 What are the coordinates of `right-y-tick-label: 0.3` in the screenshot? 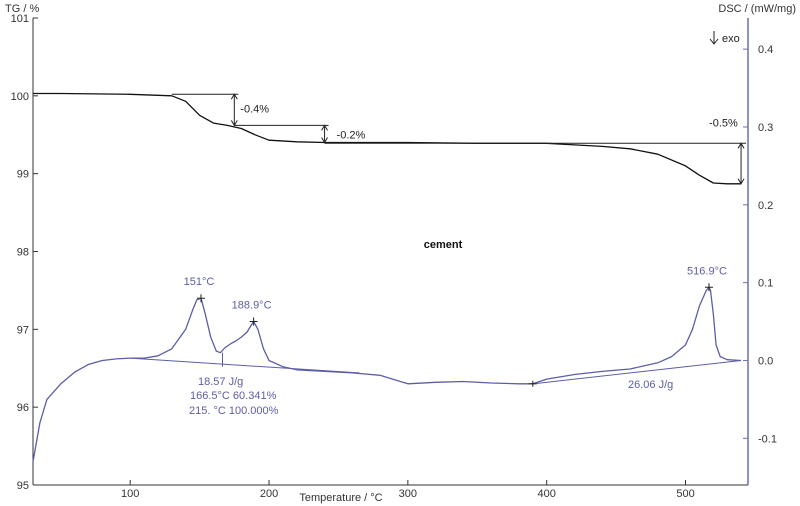 It's located at (765, 128).